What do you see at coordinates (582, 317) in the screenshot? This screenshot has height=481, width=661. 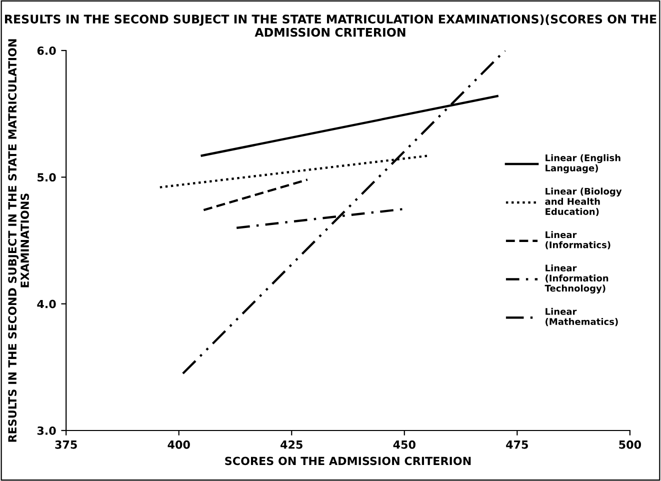 I see `legend-label: Linear (Mathematics)` at bounding box center [582, 317].